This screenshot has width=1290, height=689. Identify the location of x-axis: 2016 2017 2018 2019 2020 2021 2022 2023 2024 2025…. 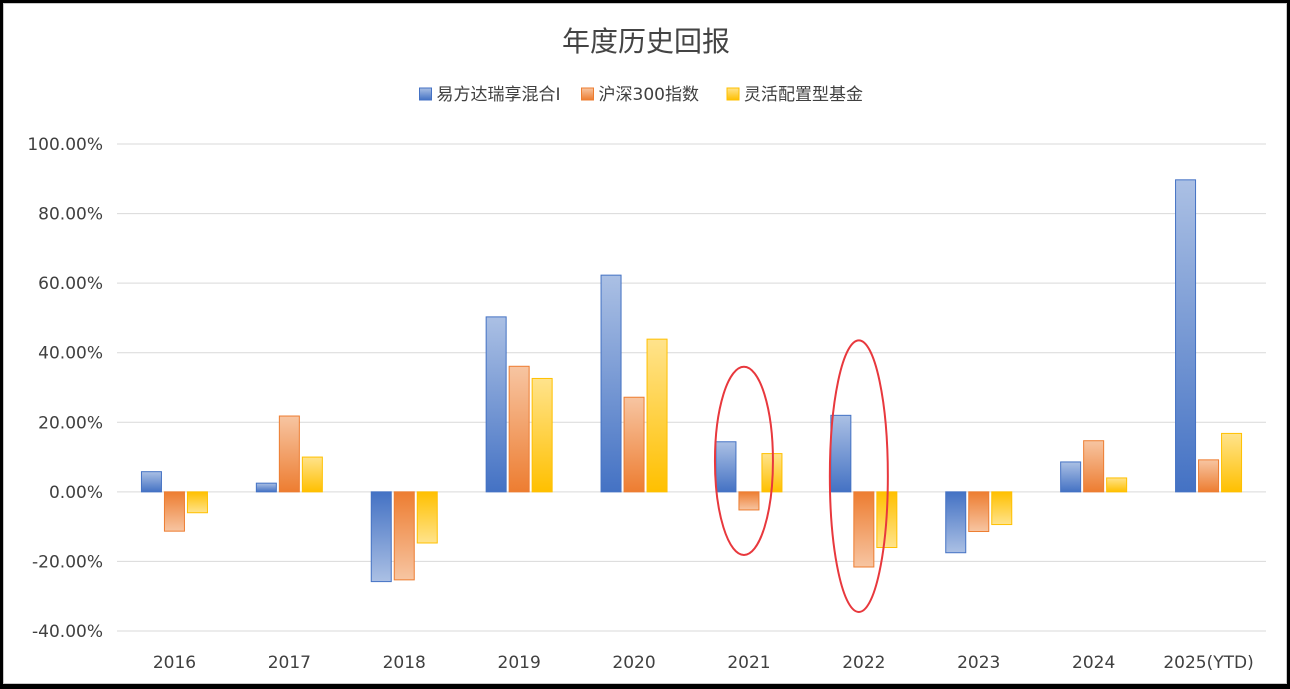
(703, 663).